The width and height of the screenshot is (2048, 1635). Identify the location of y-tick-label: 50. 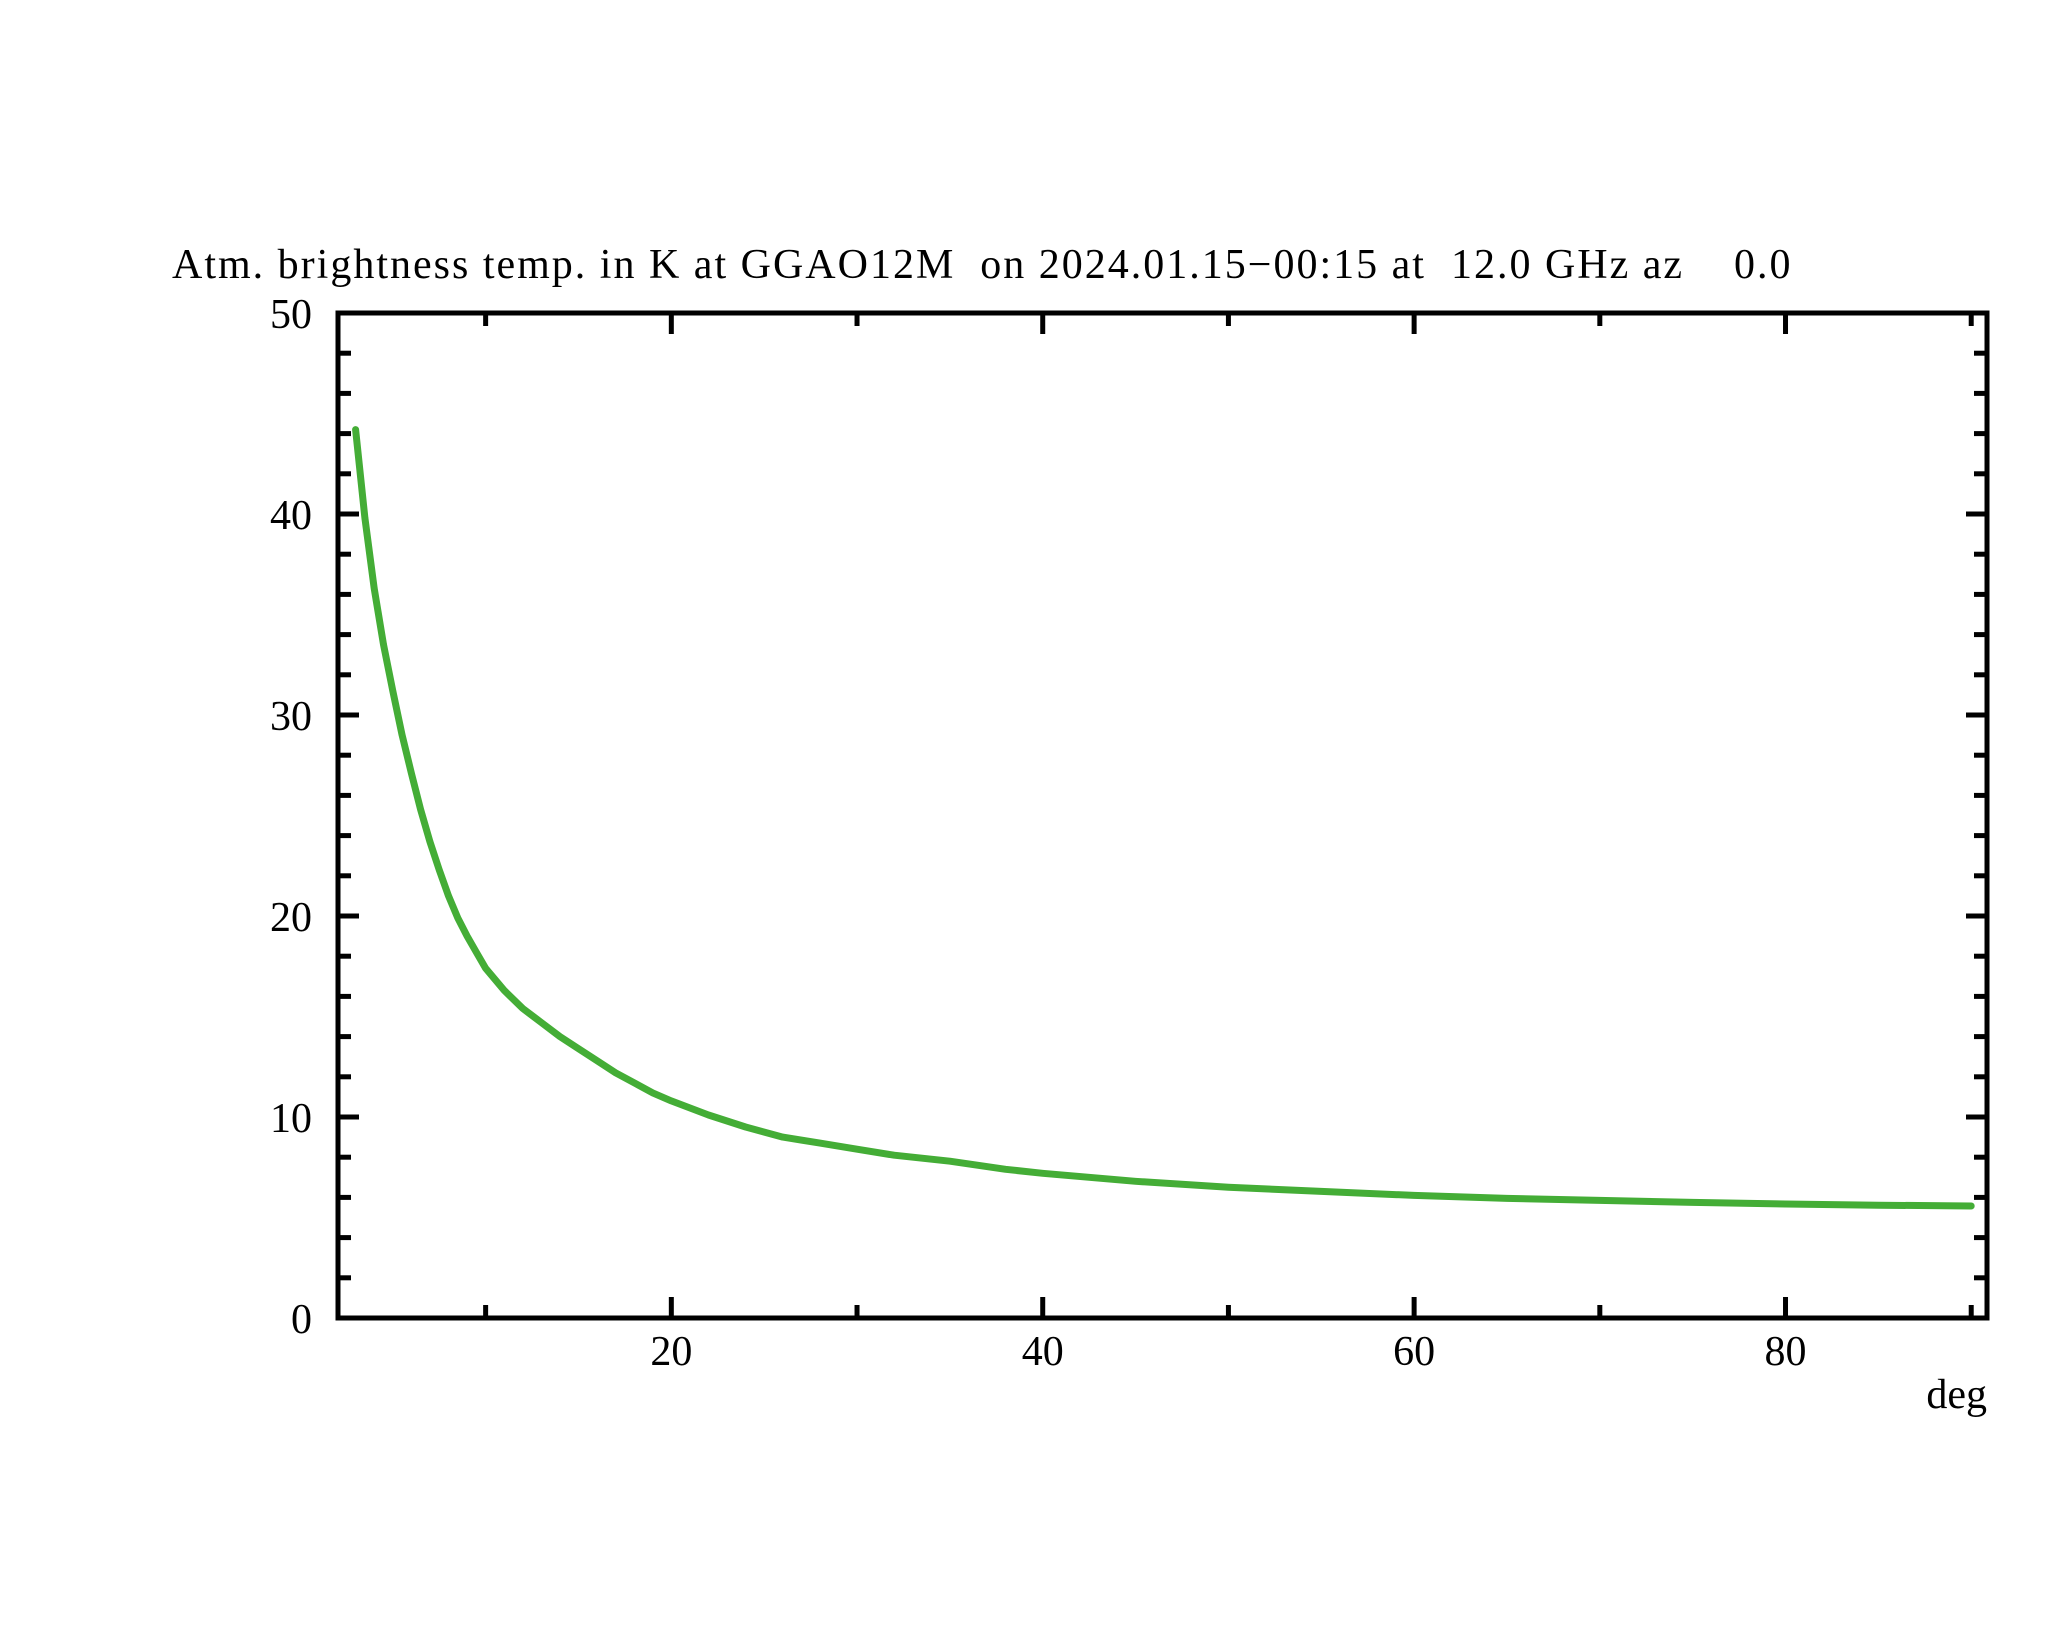
(291, 315).